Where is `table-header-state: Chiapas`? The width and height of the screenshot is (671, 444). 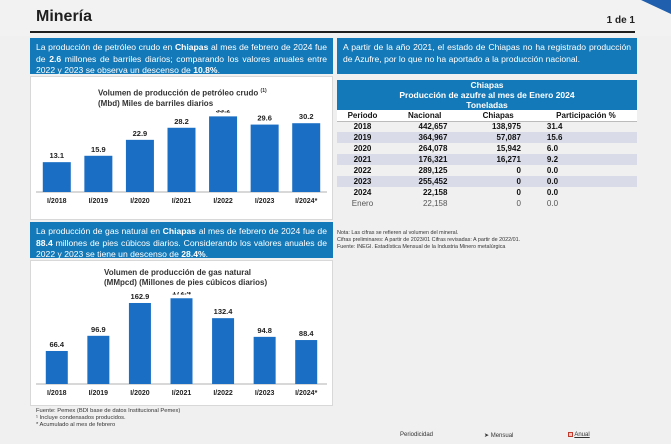 table-header-state: Chiapas is located at coordinates (487, 85).